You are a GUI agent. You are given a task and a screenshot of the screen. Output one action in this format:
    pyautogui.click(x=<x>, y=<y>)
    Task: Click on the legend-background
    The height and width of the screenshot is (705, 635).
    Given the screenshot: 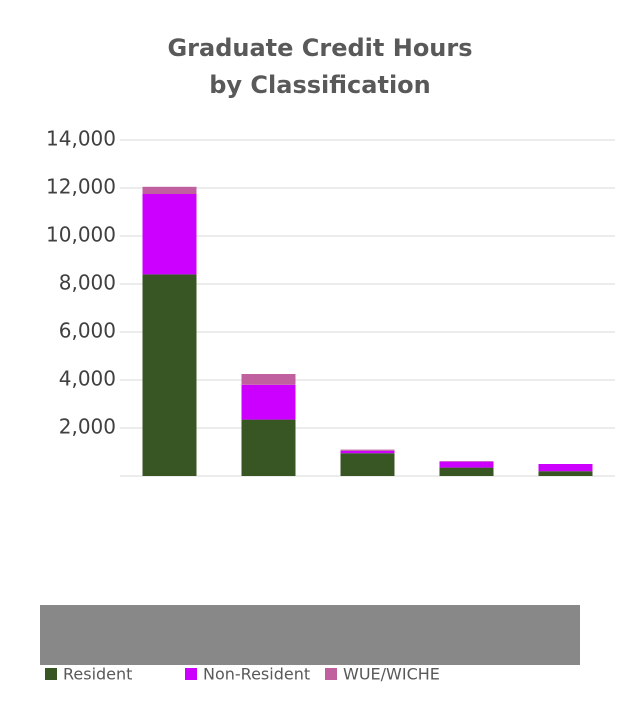 What is the action you would take?
    pyautogui.click(x=310, y=635)
    